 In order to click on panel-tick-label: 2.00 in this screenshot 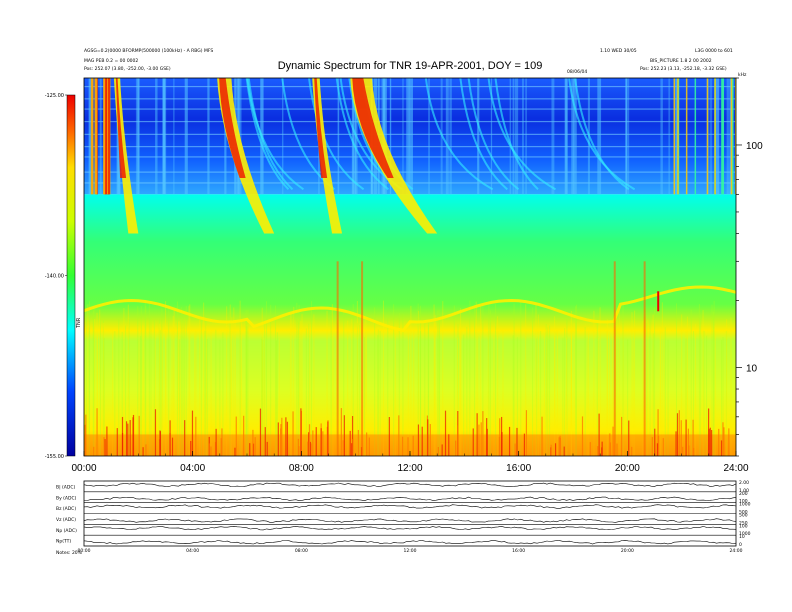, I will do `click(744, 483)`.